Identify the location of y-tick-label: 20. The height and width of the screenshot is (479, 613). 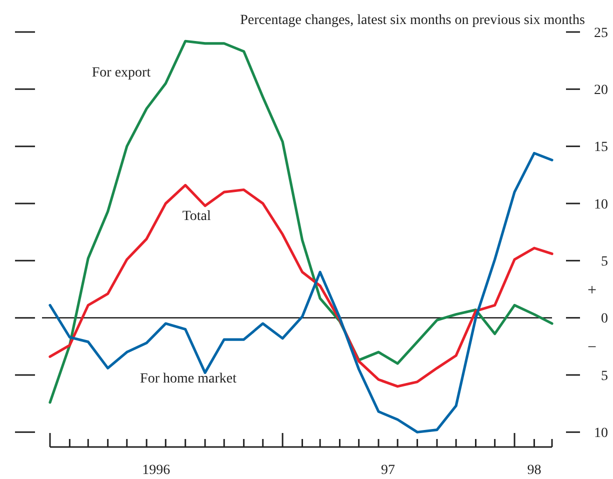
(601, 90).